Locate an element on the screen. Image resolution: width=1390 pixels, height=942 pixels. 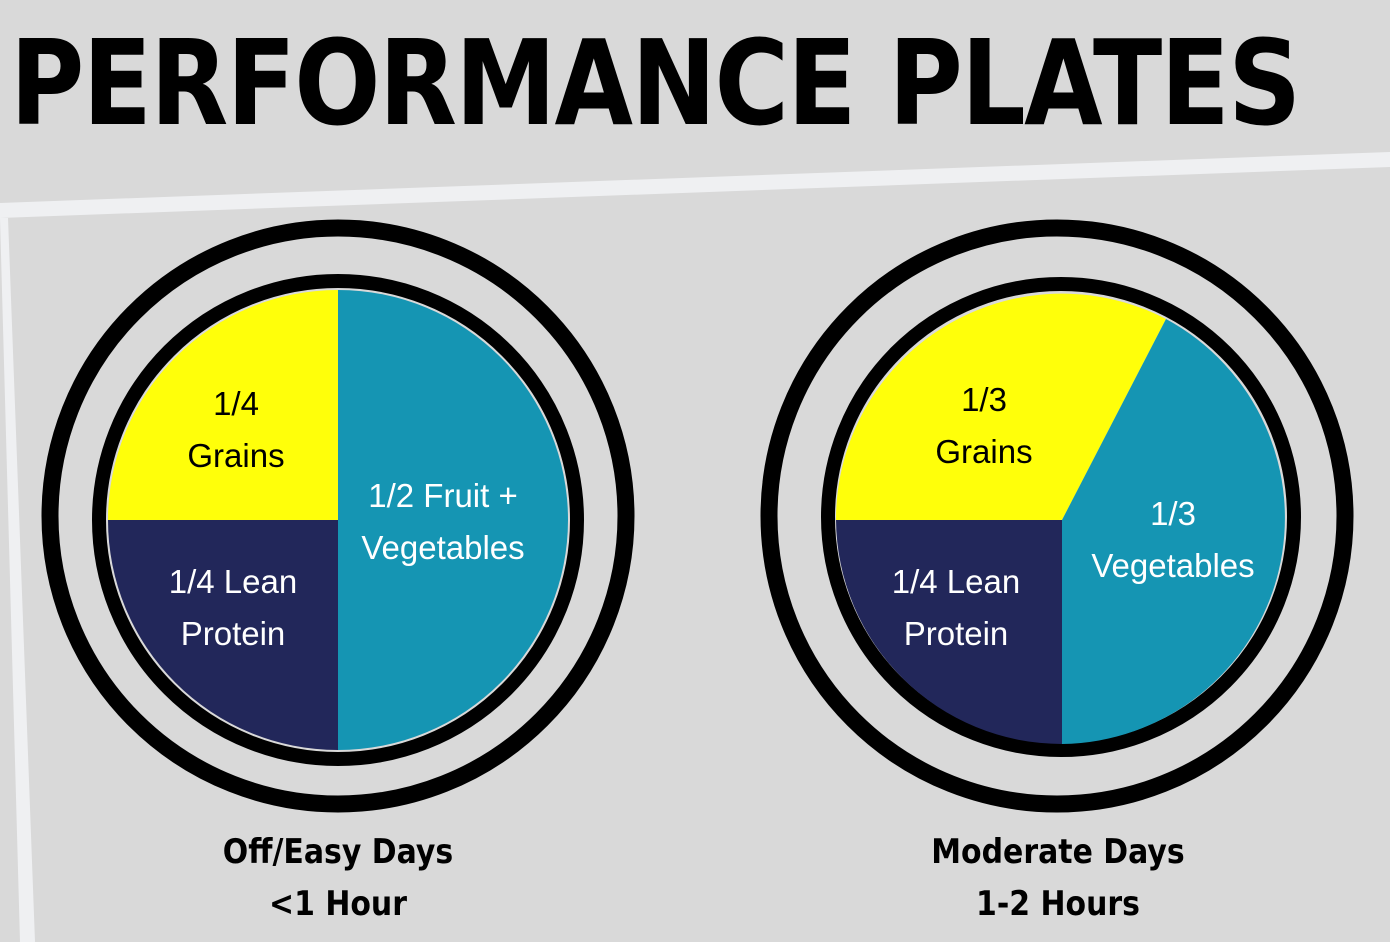
label-vegetables: 1/3 Vegetables is located at coordinates (1173, 540).